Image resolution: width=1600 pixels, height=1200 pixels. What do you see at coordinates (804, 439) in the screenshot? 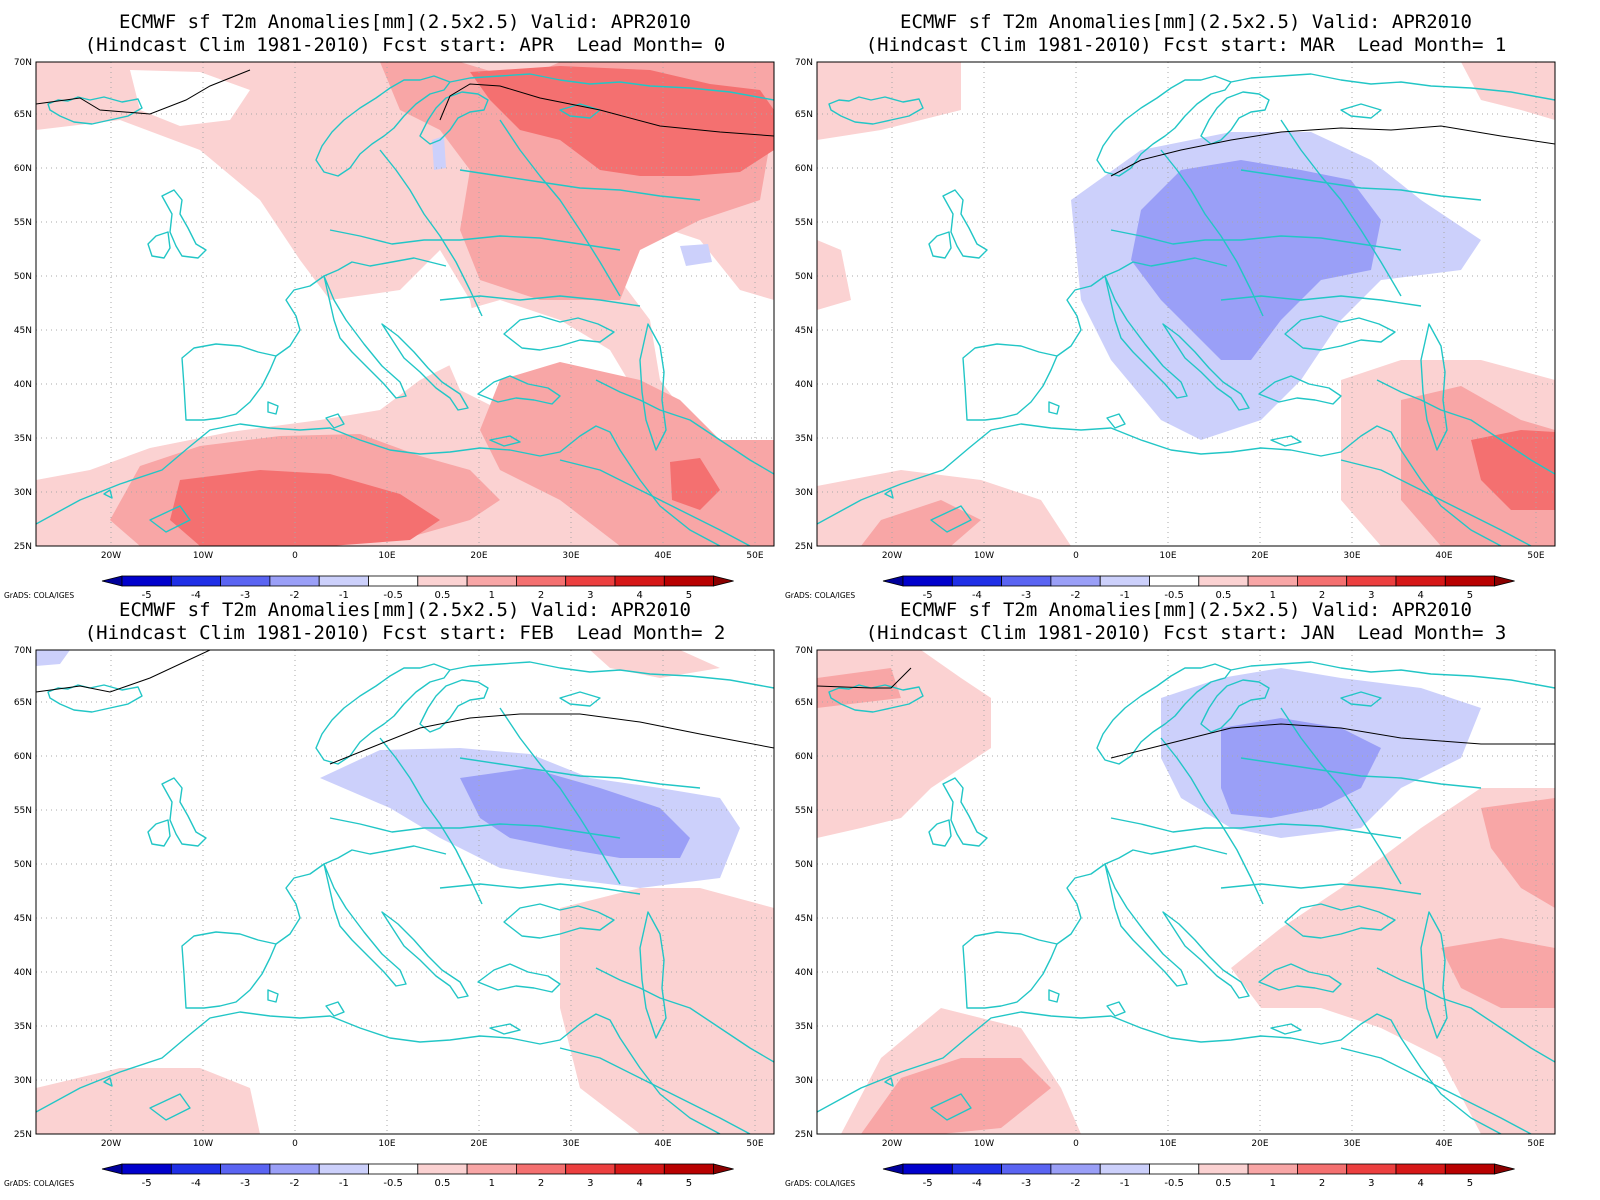
I see `lat-tick-label: 35N` at bounding box center [804, 439].